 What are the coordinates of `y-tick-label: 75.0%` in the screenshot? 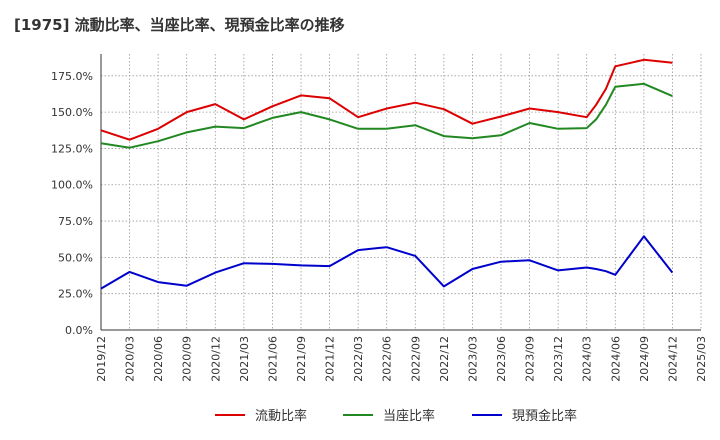 It's located at (75, 221).